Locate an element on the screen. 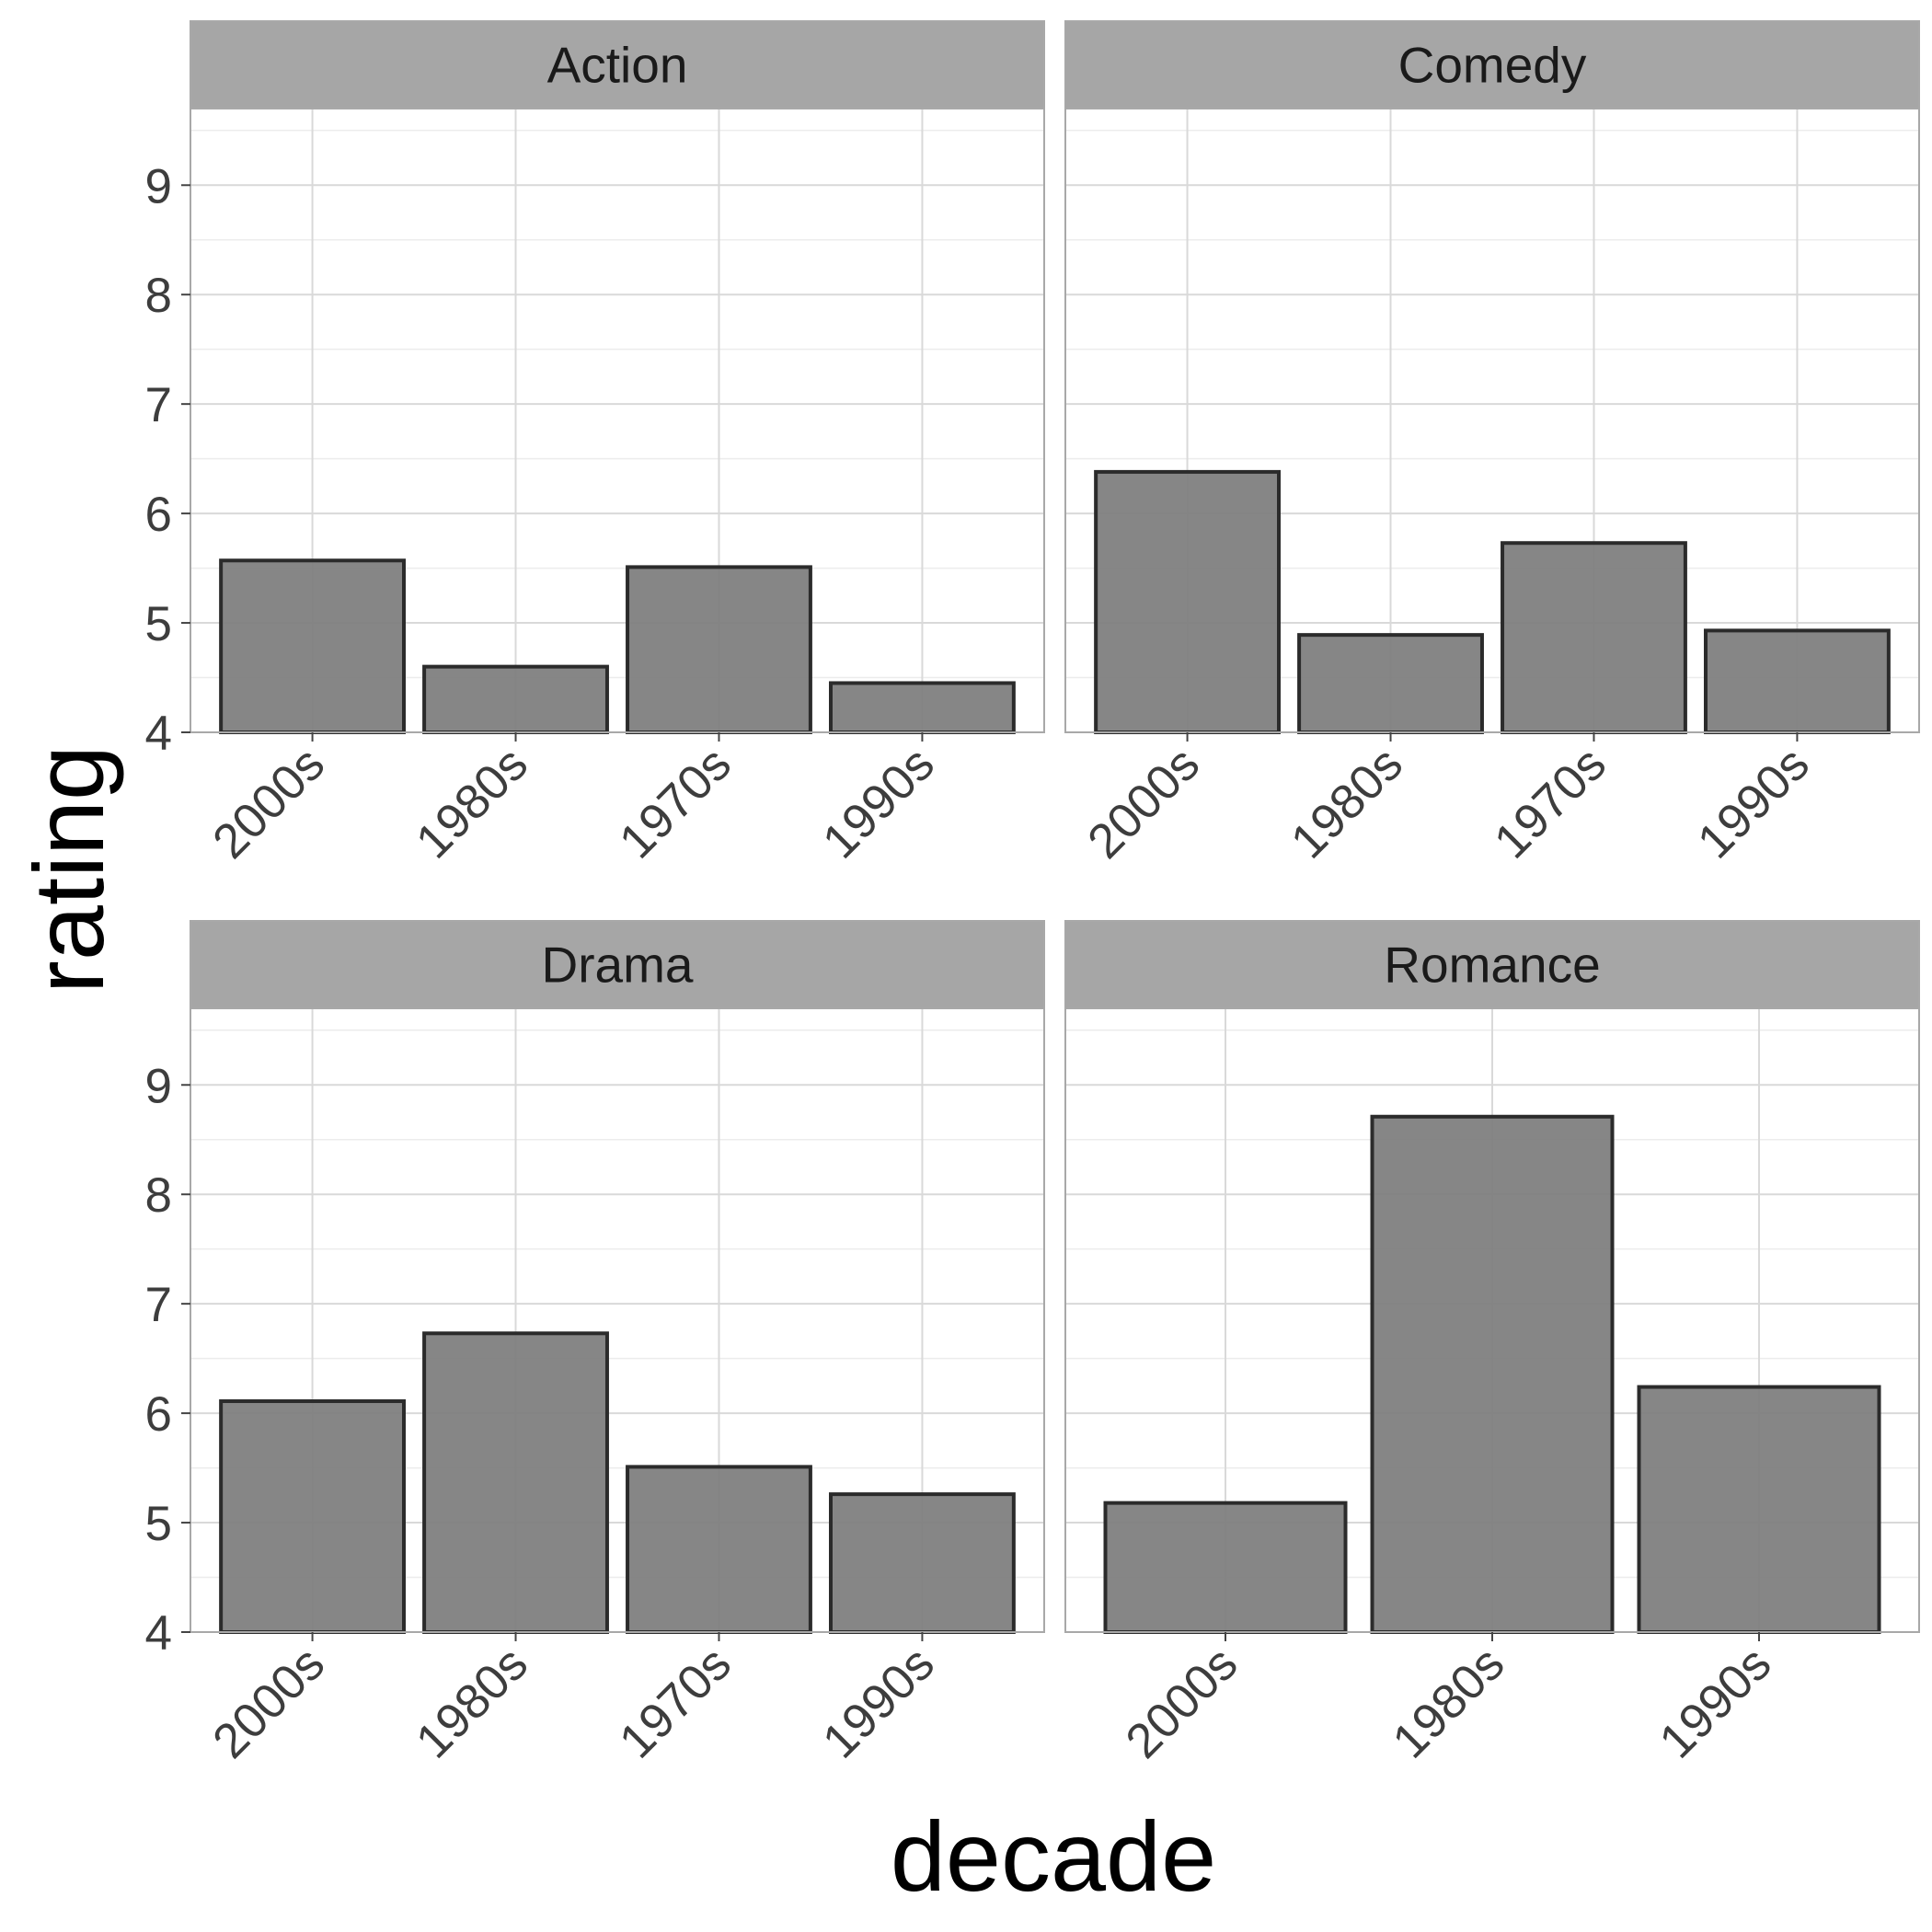  facet-strip-label: Drama is located at coordinates (617, 965).